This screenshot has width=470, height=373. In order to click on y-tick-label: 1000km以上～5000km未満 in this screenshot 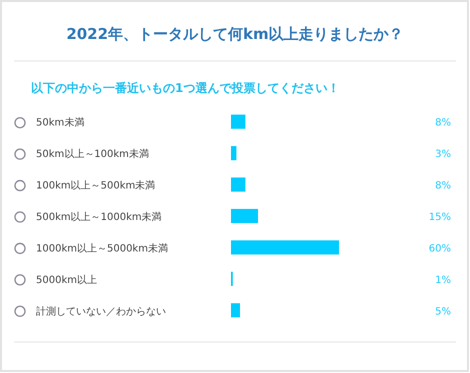, I will do `click(102, 248)`.